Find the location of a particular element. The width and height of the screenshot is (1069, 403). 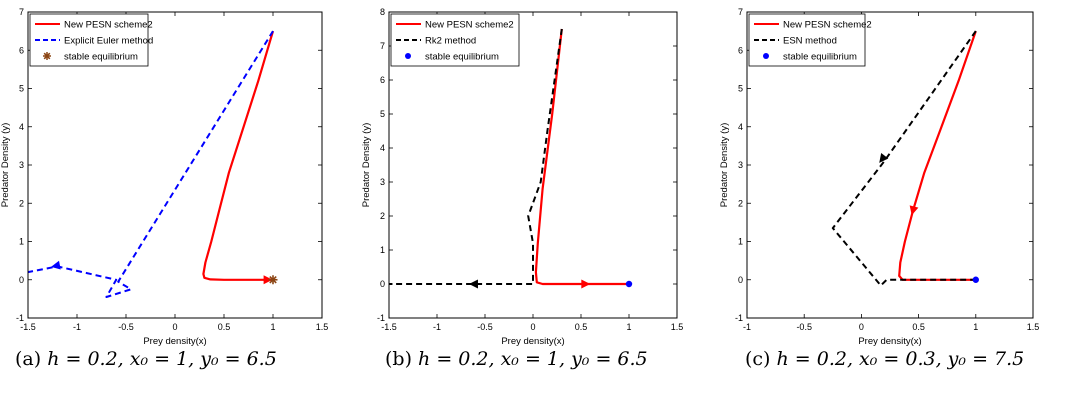

legend-label: ESN method is located at coordinates (810, 41).